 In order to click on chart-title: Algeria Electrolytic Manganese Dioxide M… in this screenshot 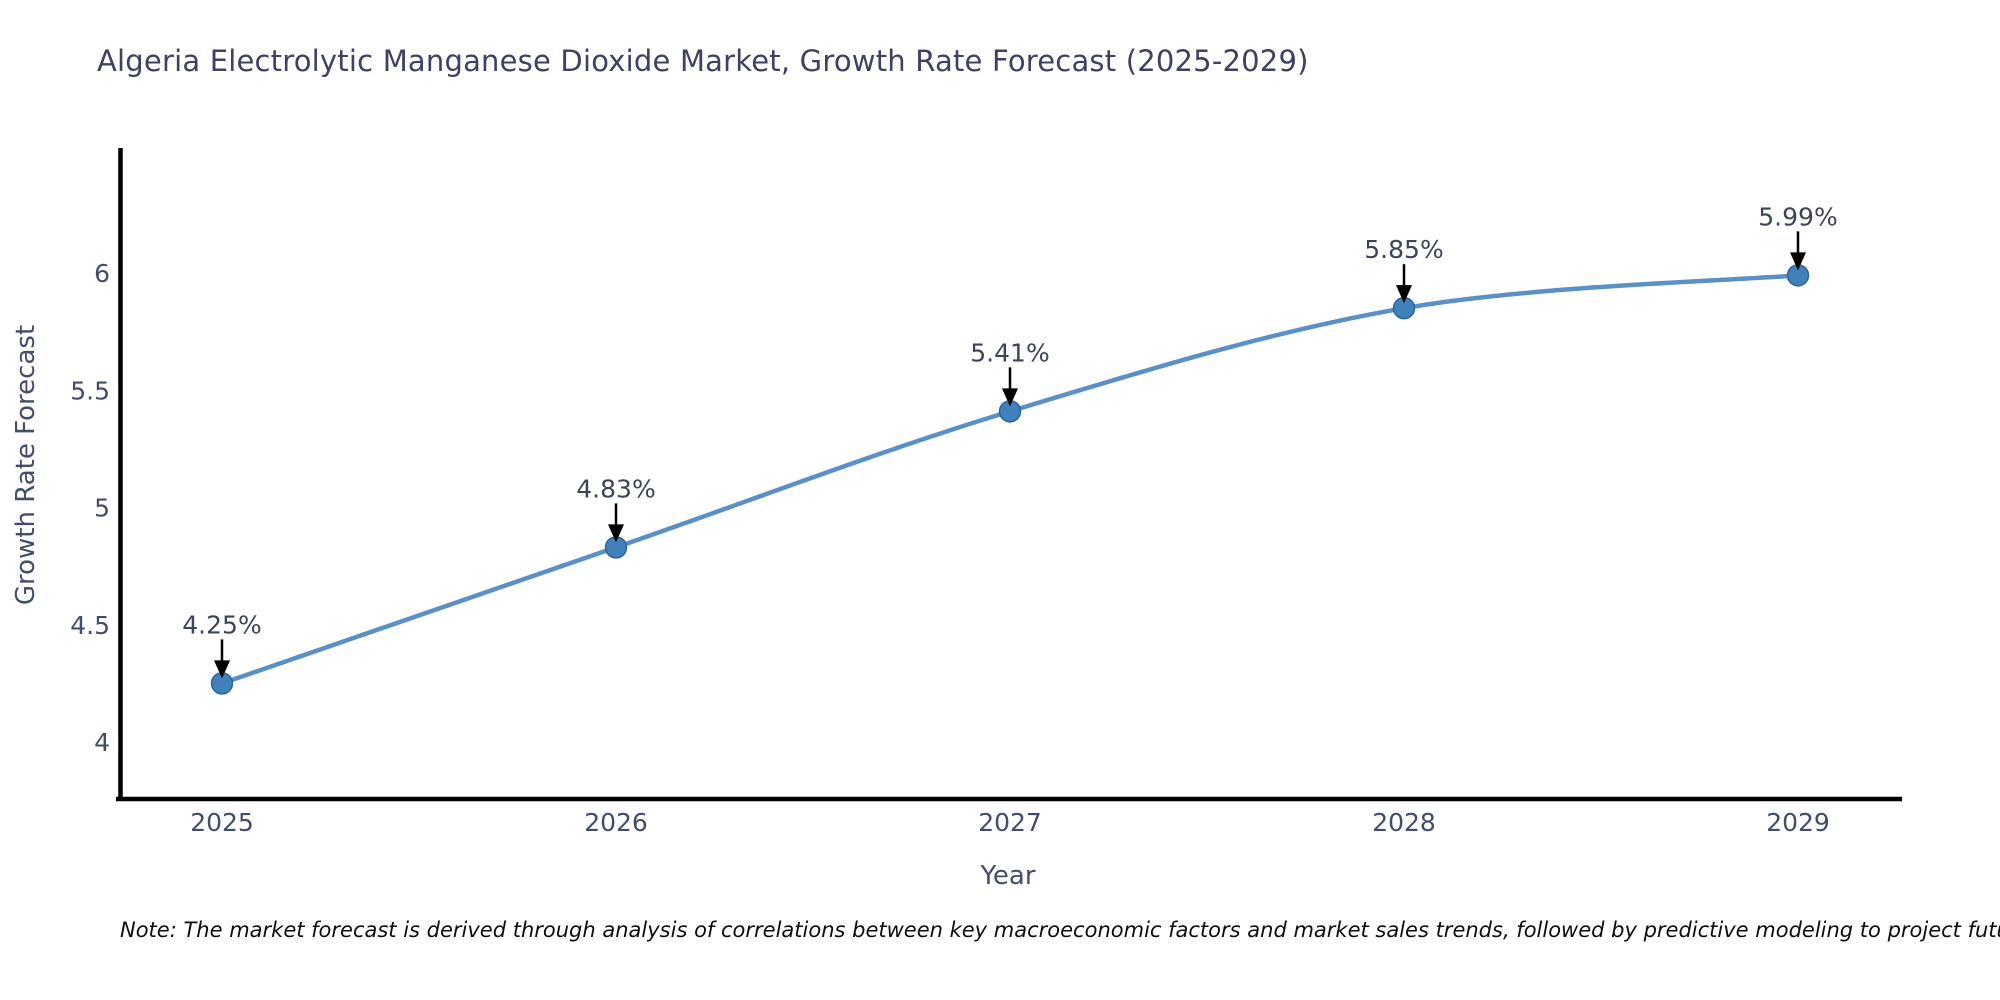, I will do `click(703, 61)`.